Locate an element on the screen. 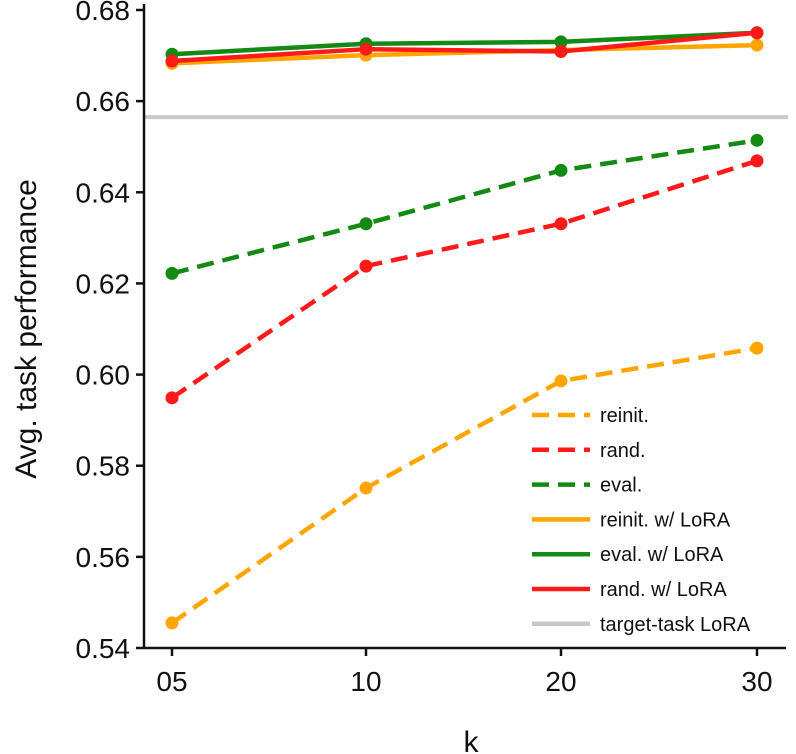  legend-item: rand. is located at coordinates (589, 451).